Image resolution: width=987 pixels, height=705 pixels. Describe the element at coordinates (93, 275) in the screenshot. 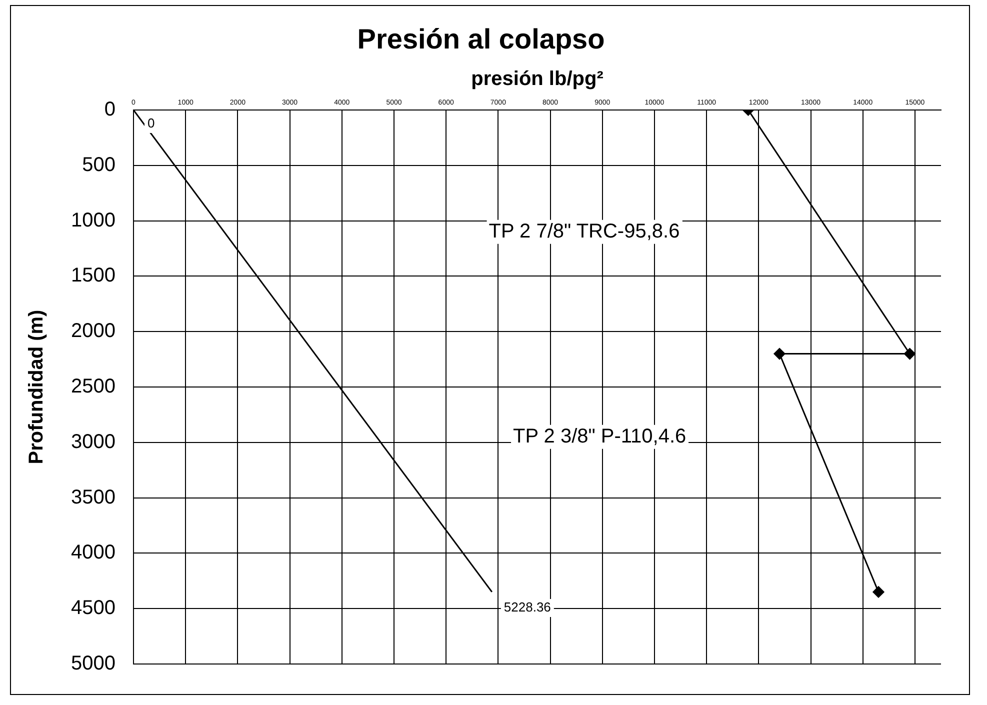

I see `y-tick-label: 1500` at that location.